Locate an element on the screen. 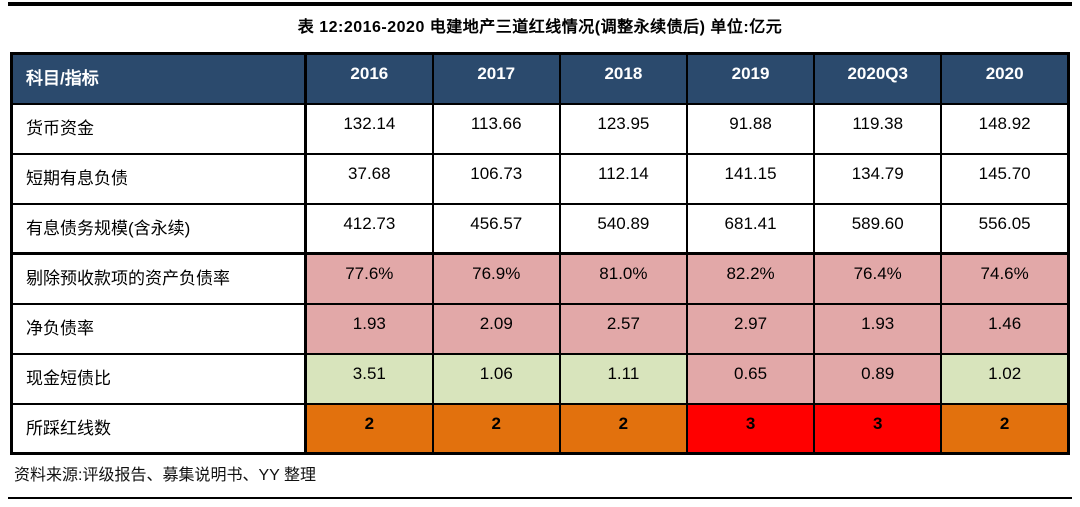 The height and width of the screenshot is (507, 1080). cell-2017: 113.66 is located at coordinates (496, 128).